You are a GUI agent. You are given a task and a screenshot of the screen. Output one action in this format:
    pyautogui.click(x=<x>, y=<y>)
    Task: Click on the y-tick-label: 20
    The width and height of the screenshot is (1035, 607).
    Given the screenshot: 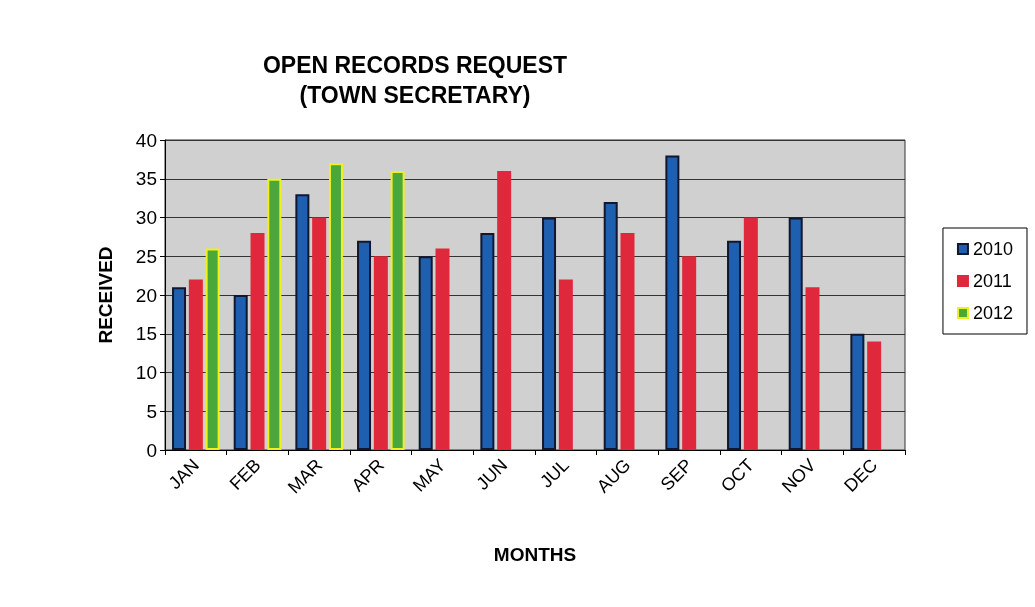 What is the action you would take?
    pyautogui.click(x=146, y=295)
    